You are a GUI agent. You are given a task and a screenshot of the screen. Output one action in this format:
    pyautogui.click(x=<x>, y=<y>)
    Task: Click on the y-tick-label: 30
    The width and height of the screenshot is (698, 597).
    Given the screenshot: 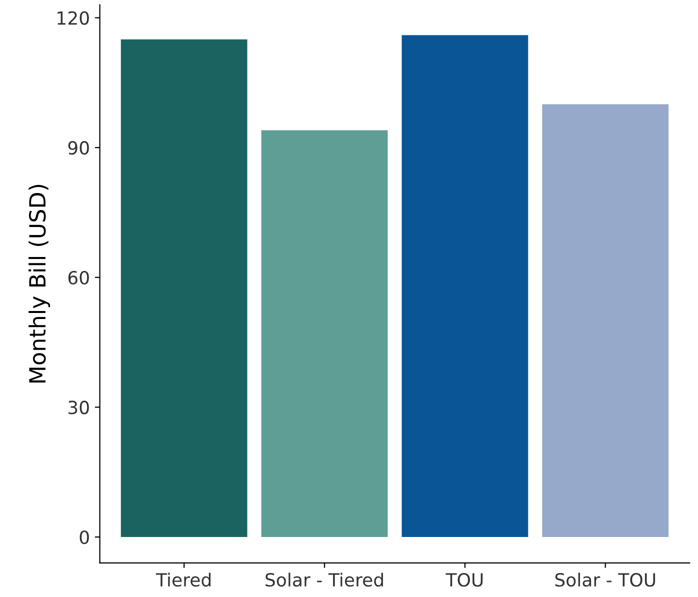 What is the action you would take?
    pyautogui.click(x=78, y=407)
    